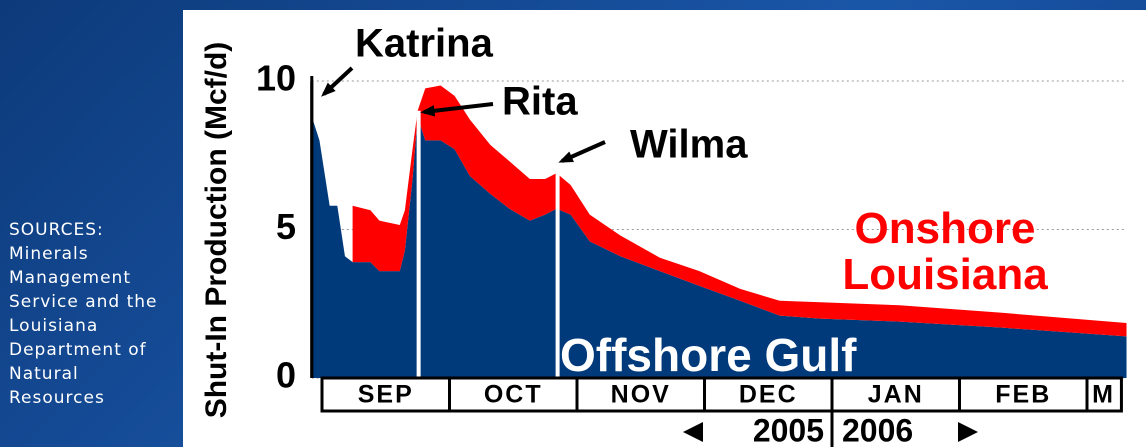 The width and height of the screenshot is (1146, 447). Describe the element at coordinates (693, 432) in the screenshot. I see `year-arrow-left` at that location.